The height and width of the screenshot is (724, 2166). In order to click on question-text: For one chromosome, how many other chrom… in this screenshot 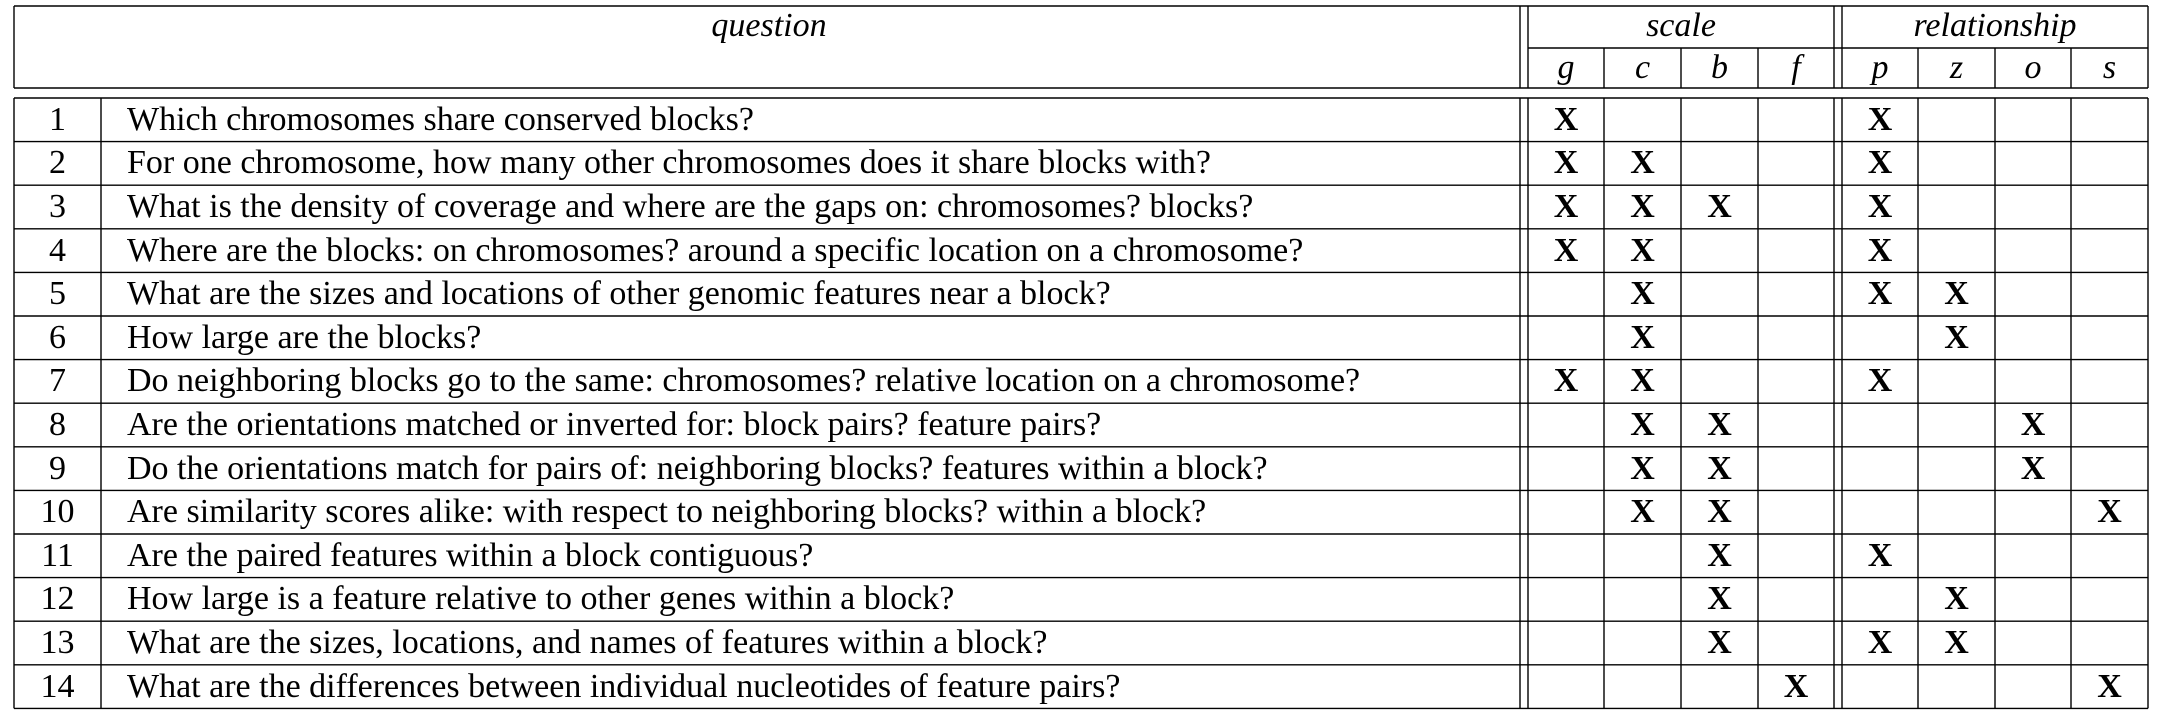, I will do `click(669, 163)`.